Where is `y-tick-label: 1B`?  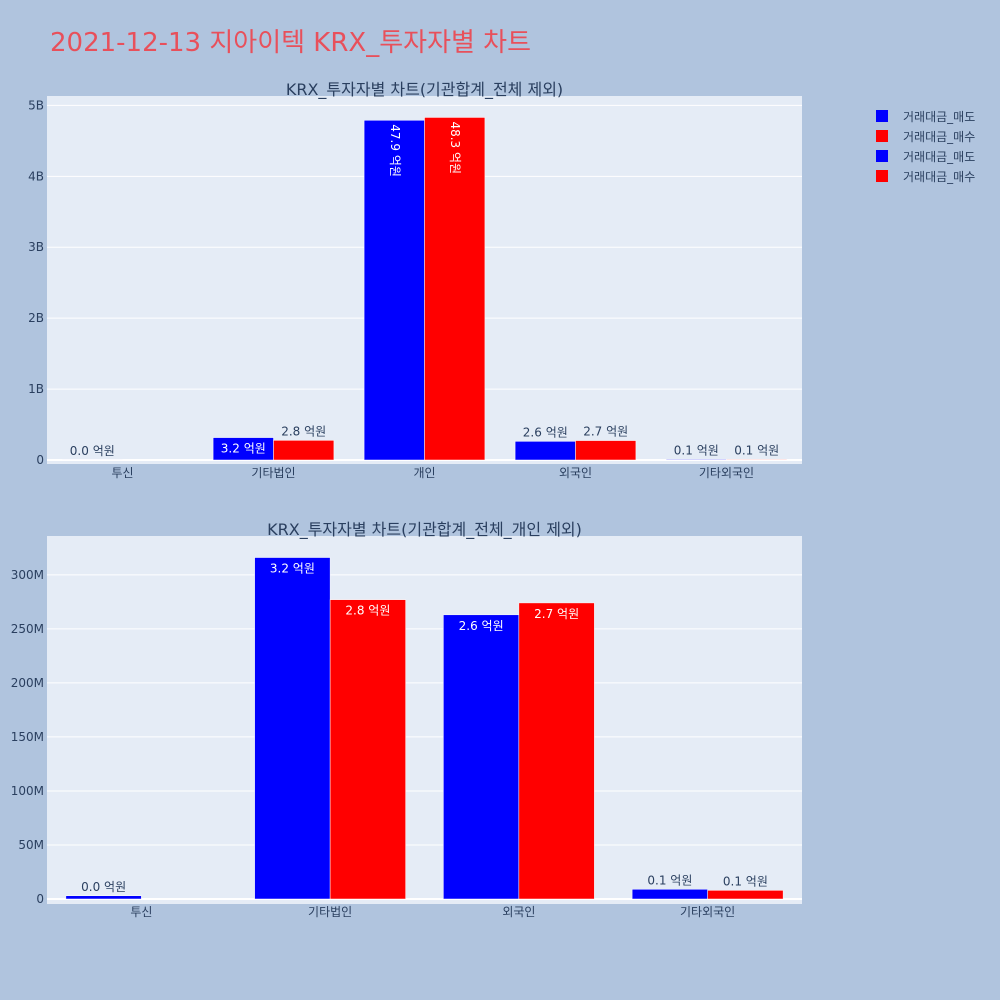
y-tick-label: 1B is located at coordinates (36, 389).